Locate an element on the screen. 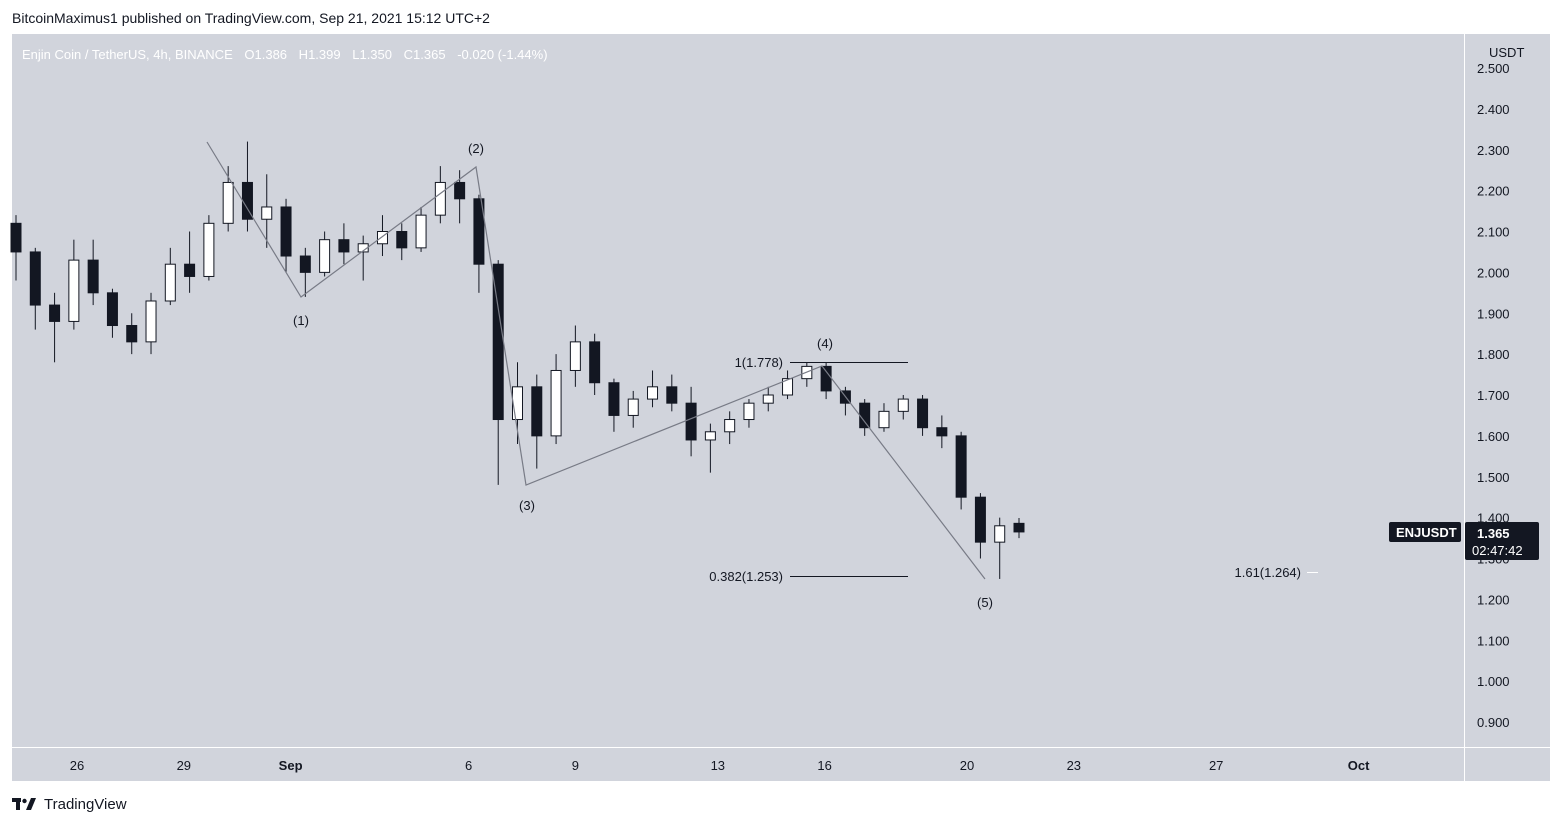 Image resolution: width=1562 pixels, height=826 pixels. price-badge-countdown: 02:47:42 is located at coordinates (1497, 550).